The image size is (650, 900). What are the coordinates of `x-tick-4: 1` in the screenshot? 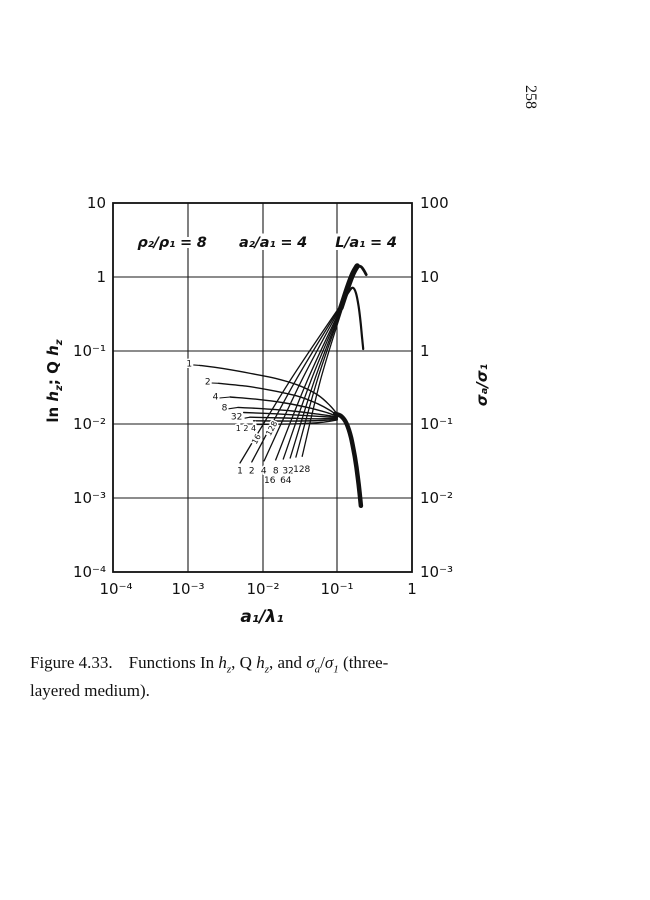 It's located at (412, 589).